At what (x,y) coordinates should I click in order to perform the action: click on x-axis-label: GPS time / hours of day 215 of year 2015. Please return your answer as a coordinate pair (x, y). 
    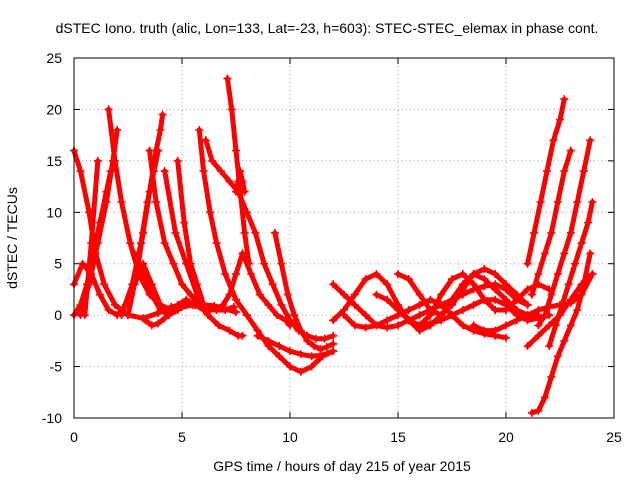
    Looking at the image, I should click on (342, 466).